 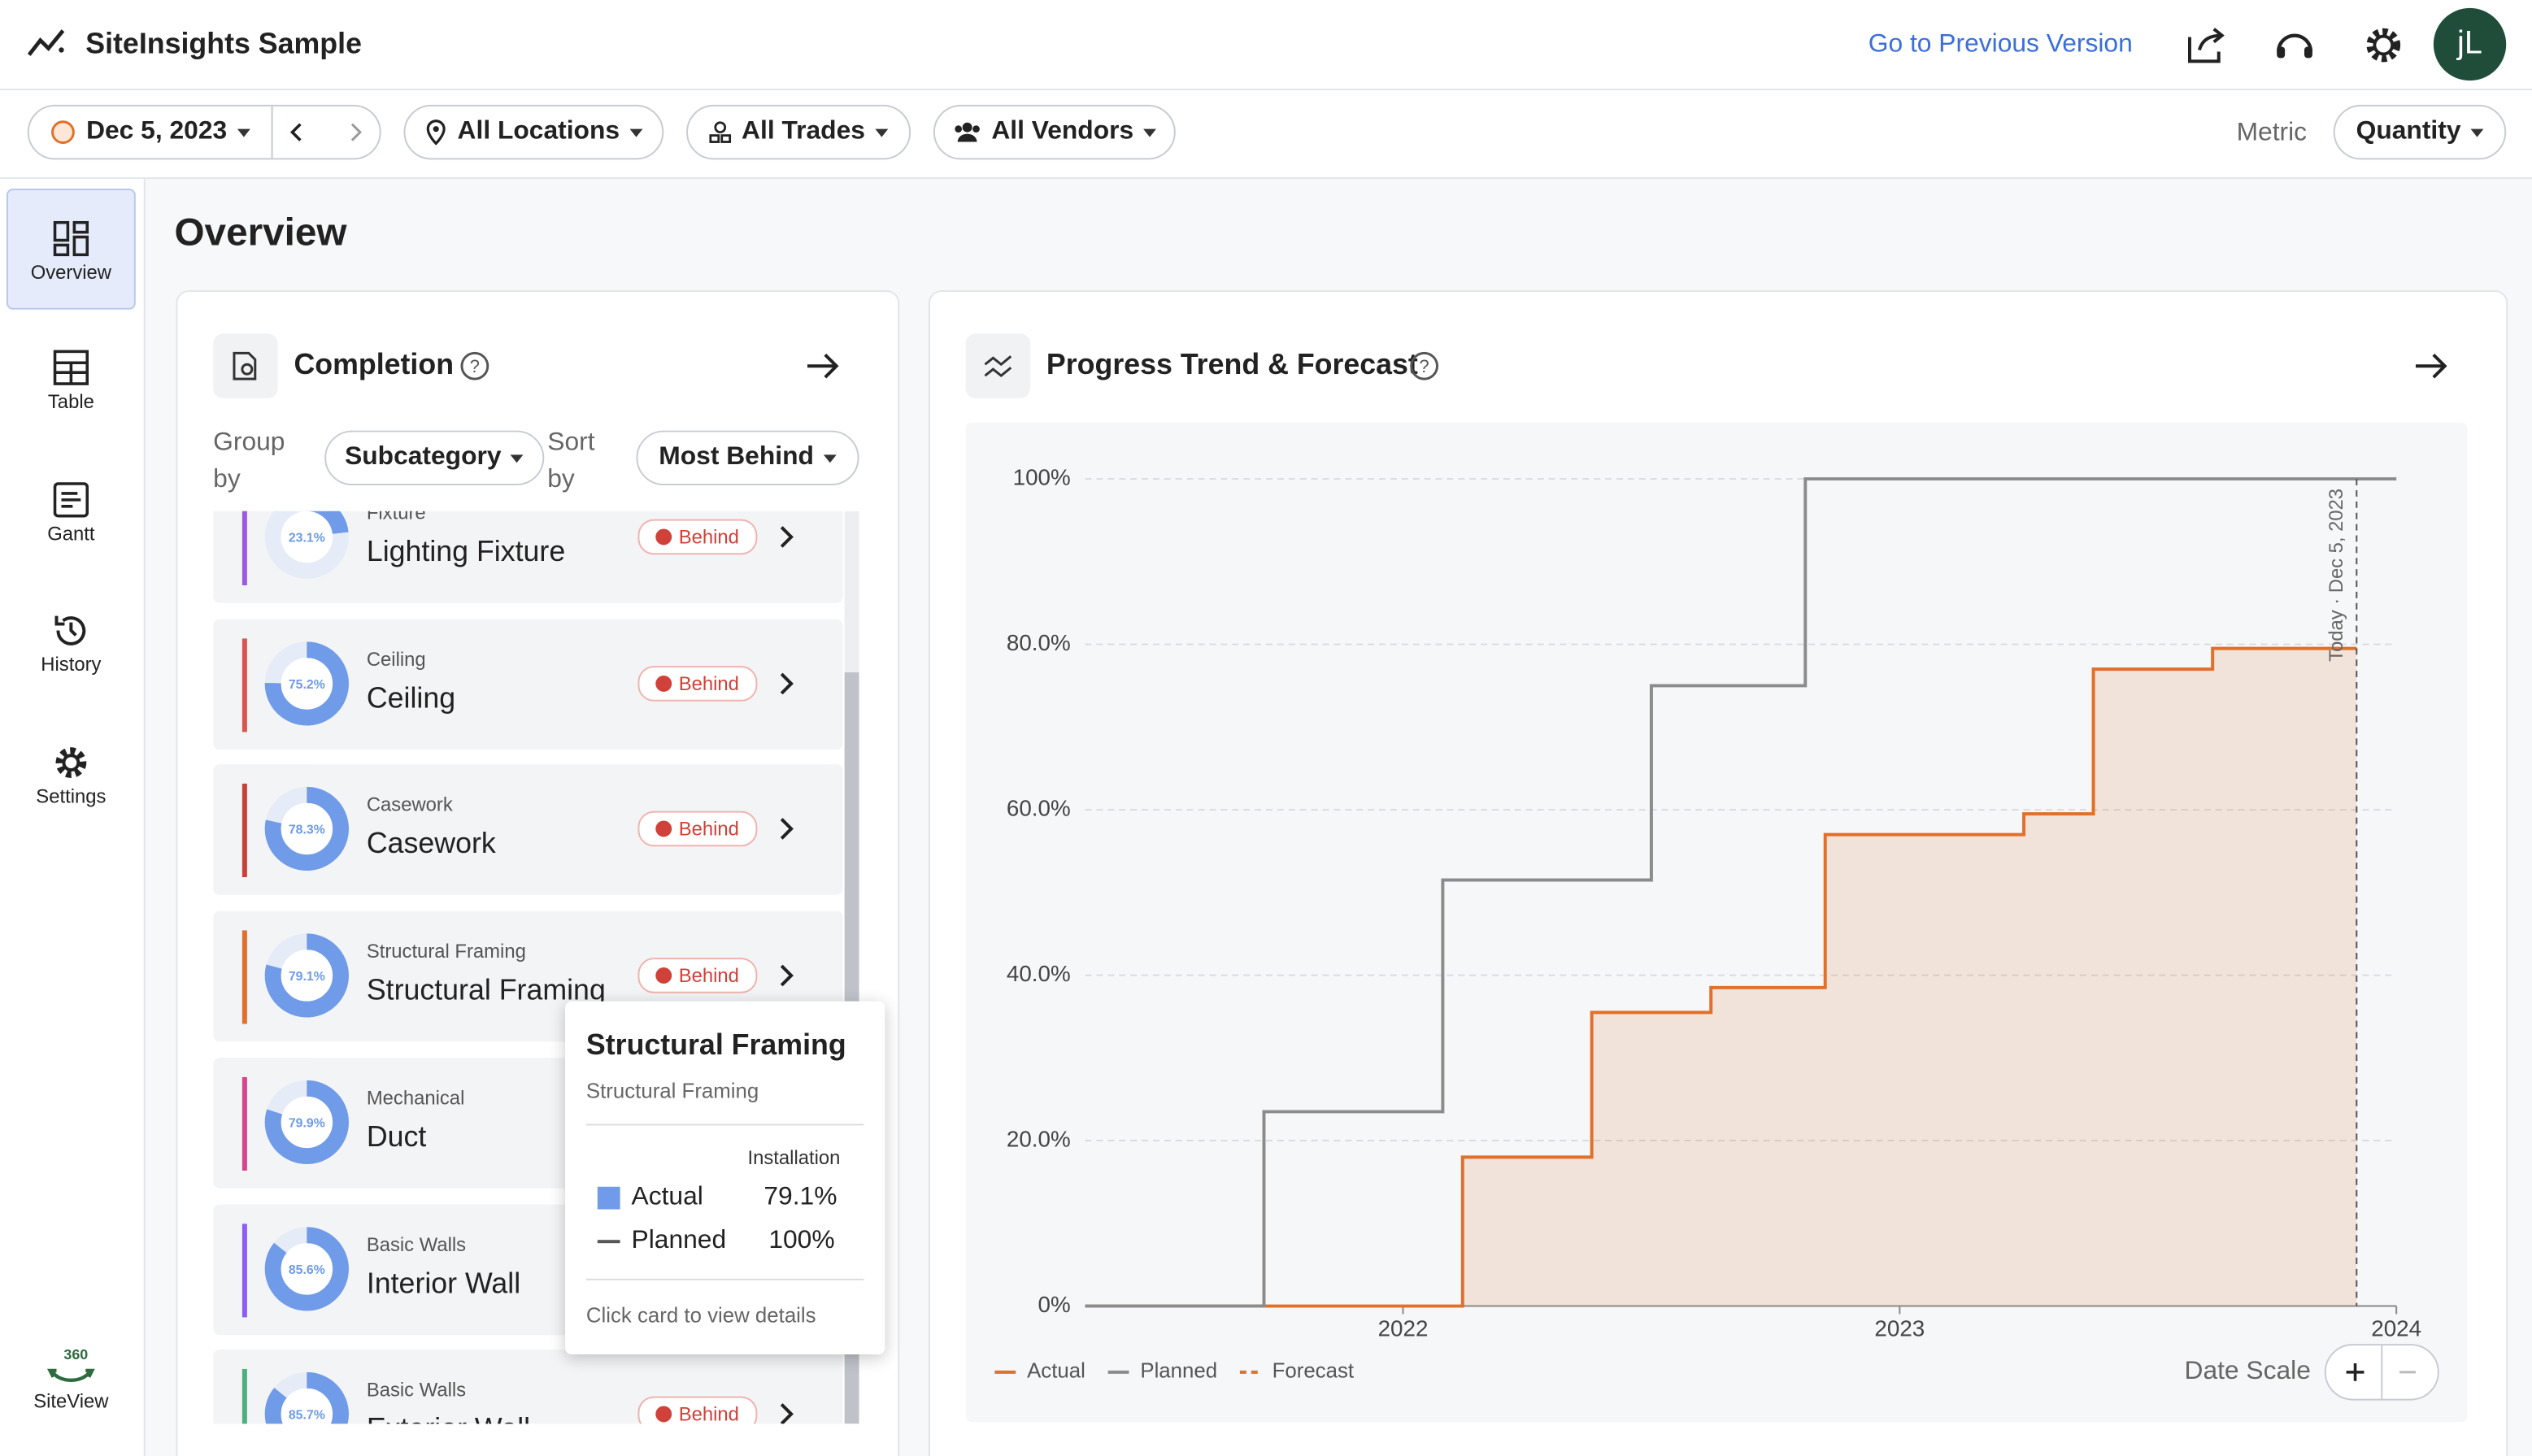 What do you see at coordinates (1403, 1329) in the screenshot?
I see `x-tick-label: 2022` at bounding box center [1403, 1329].